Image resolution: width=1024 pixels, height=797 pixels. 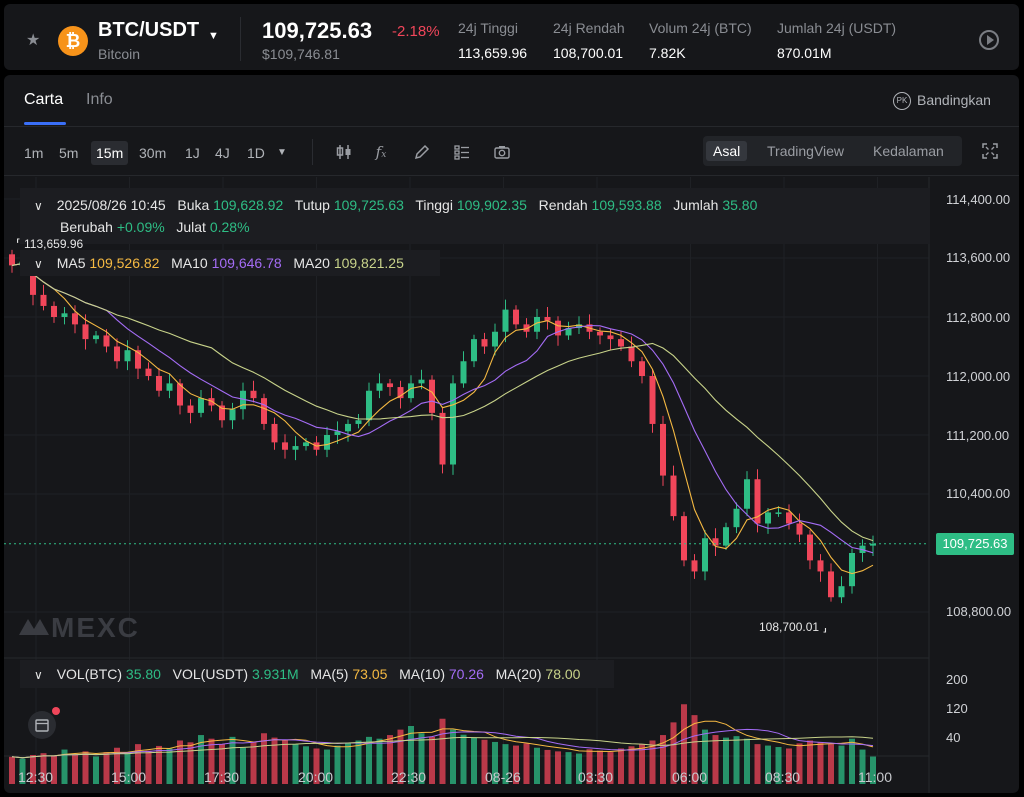 I want to click on stat-24h-amount: Jumlah 24j (USDT) 870.01M, so click(x=836, y=40).